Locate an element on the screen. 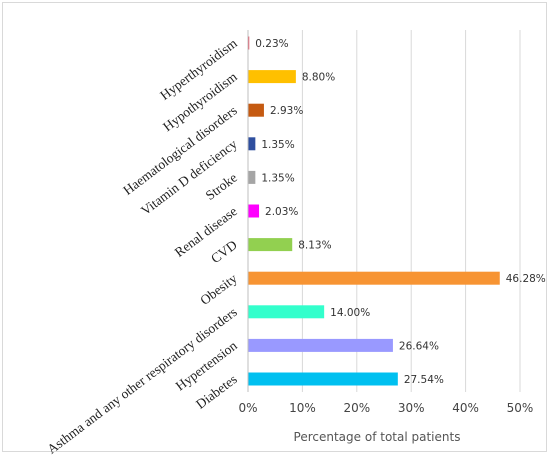 The height and width of the screenshot is (455, 550). x-tick-label: 30% is located at coordinates (411, 408).